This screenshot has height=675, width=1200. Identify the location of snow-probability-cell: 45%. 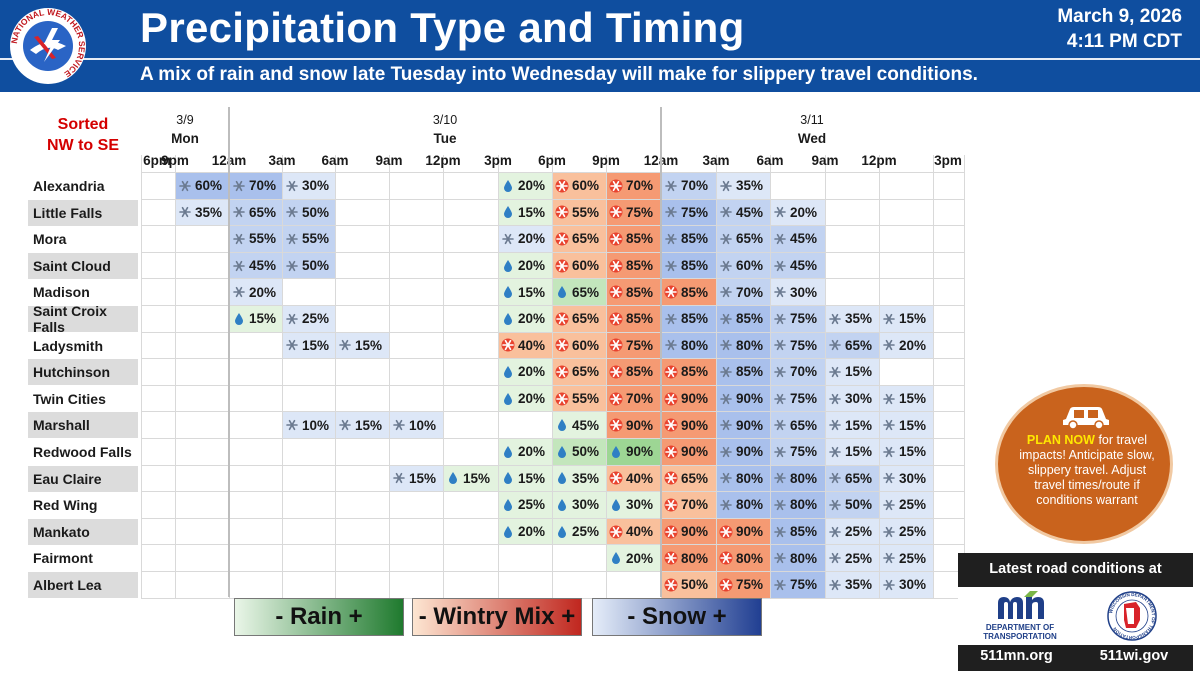
(743, 212).